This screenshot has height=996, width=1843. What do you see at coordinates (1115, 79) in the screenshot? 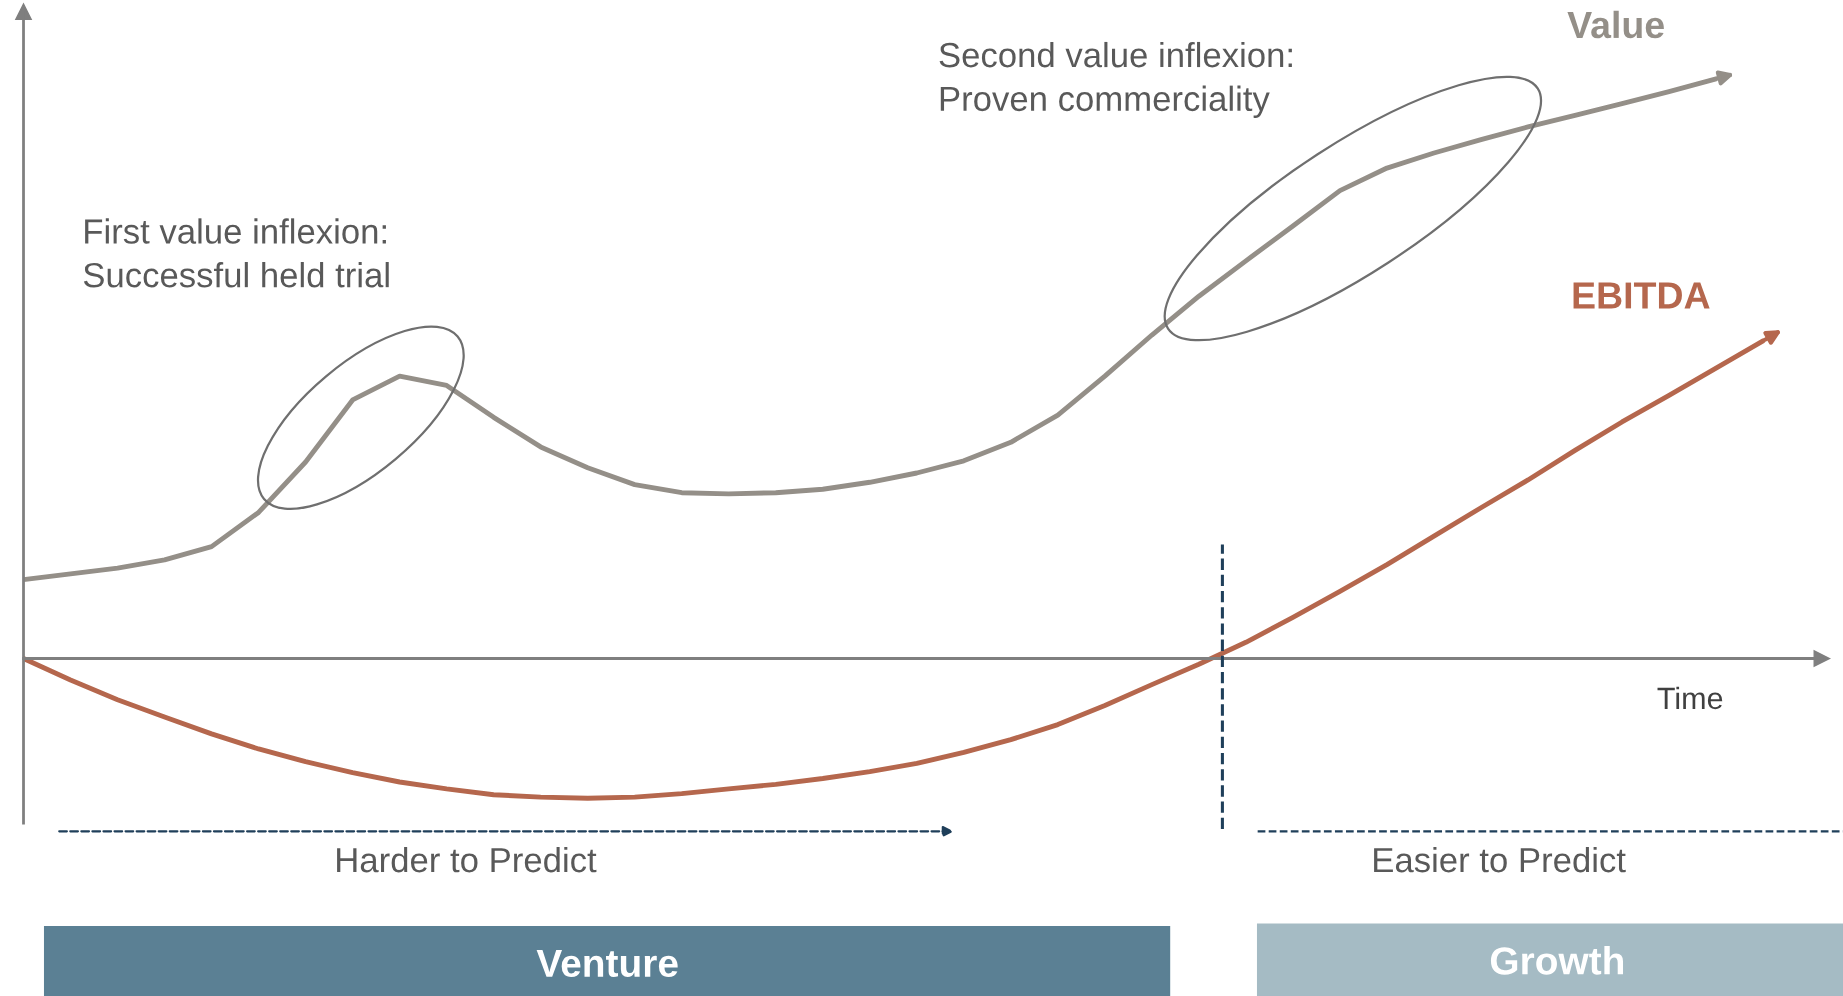
I see `annotation: Second value inflexion: Proven commerciality` at bounding box center [1115, 79].